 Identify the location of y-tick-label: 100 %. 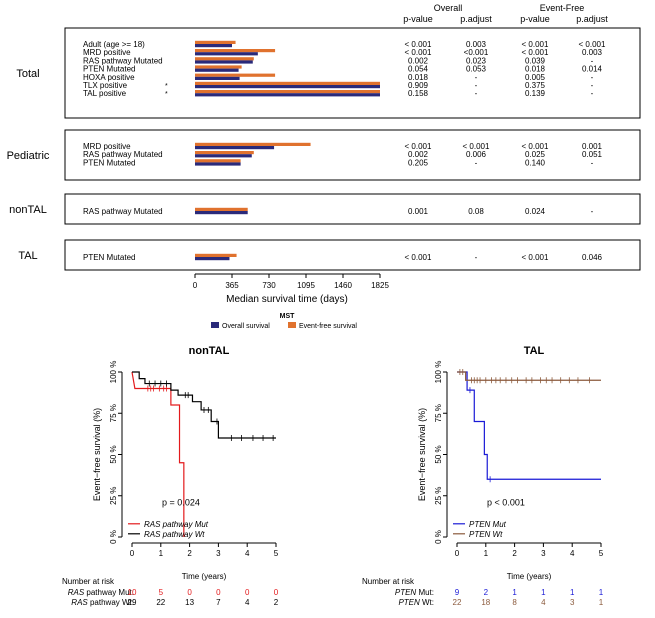
(438, 372).